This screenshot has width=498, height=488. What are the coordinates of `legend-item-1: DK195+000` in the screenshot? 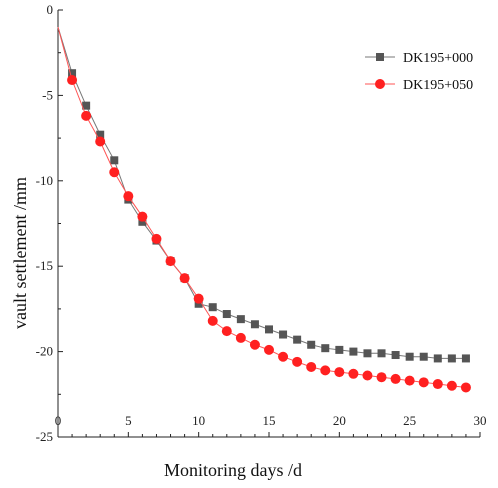 It's located at (419, 58).